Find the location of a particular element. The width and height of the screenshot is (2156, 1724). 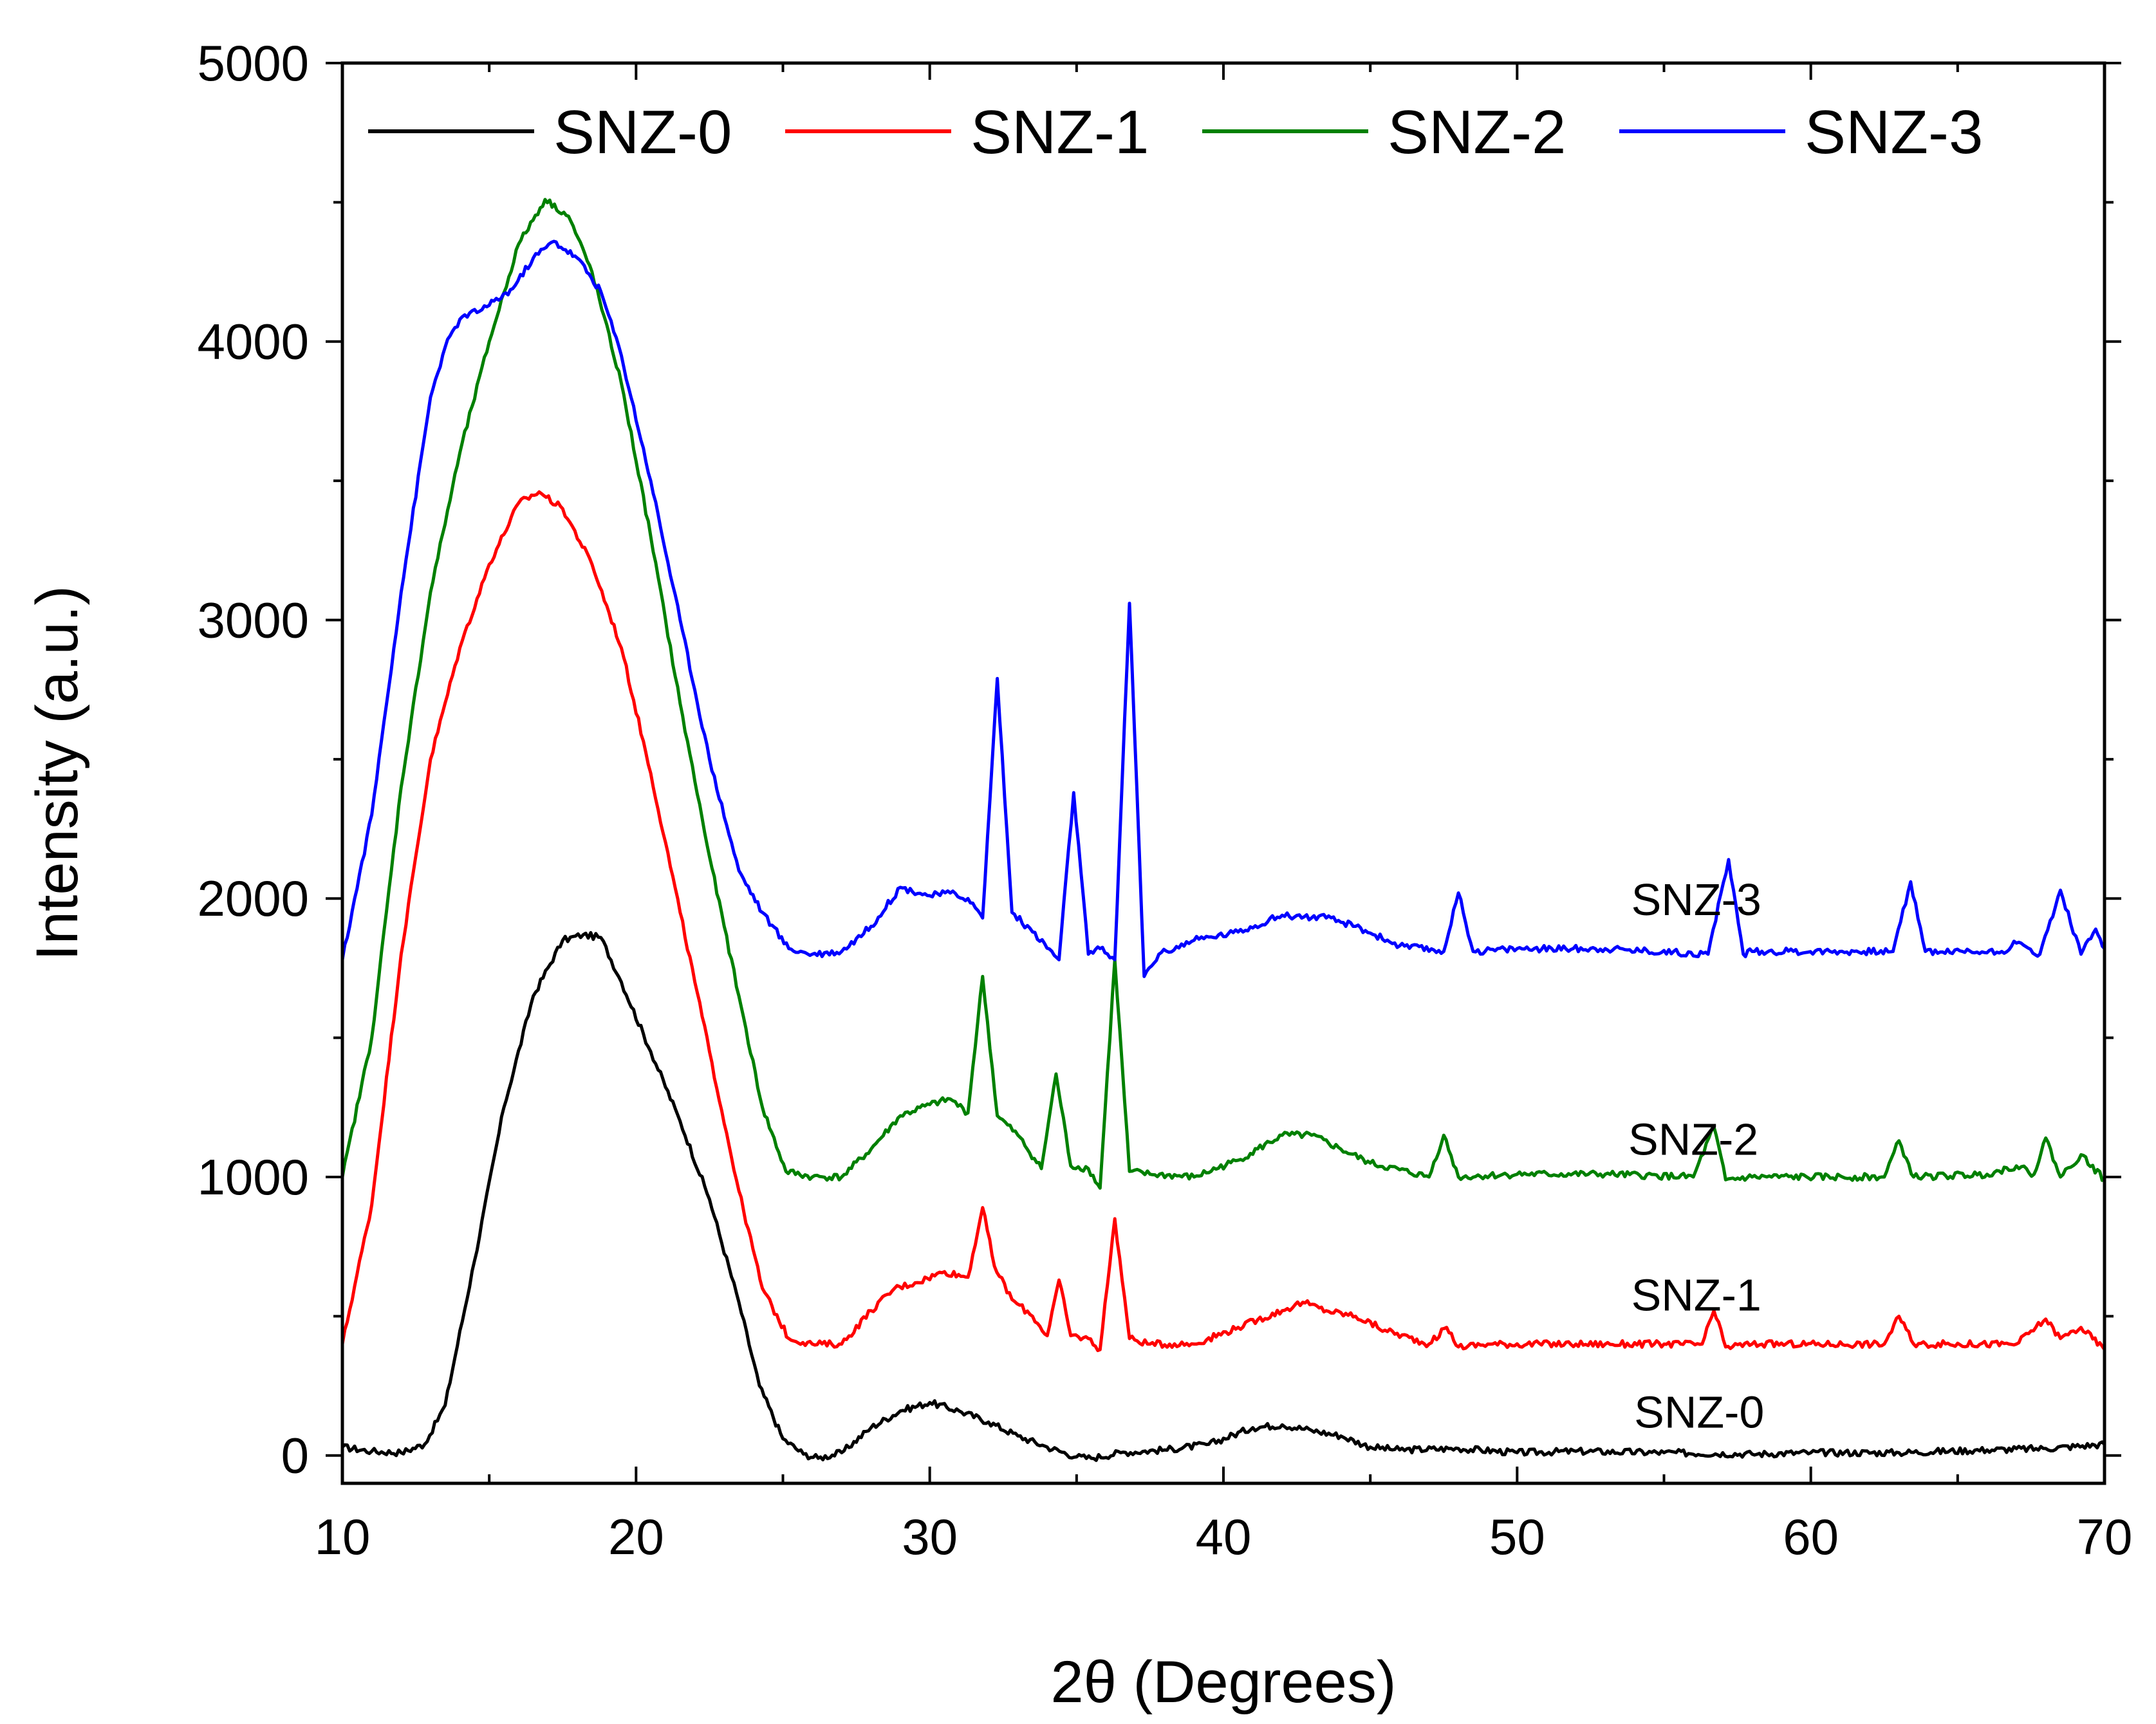

x-tick-label: 70 is located at coordinates (2105, 1536).